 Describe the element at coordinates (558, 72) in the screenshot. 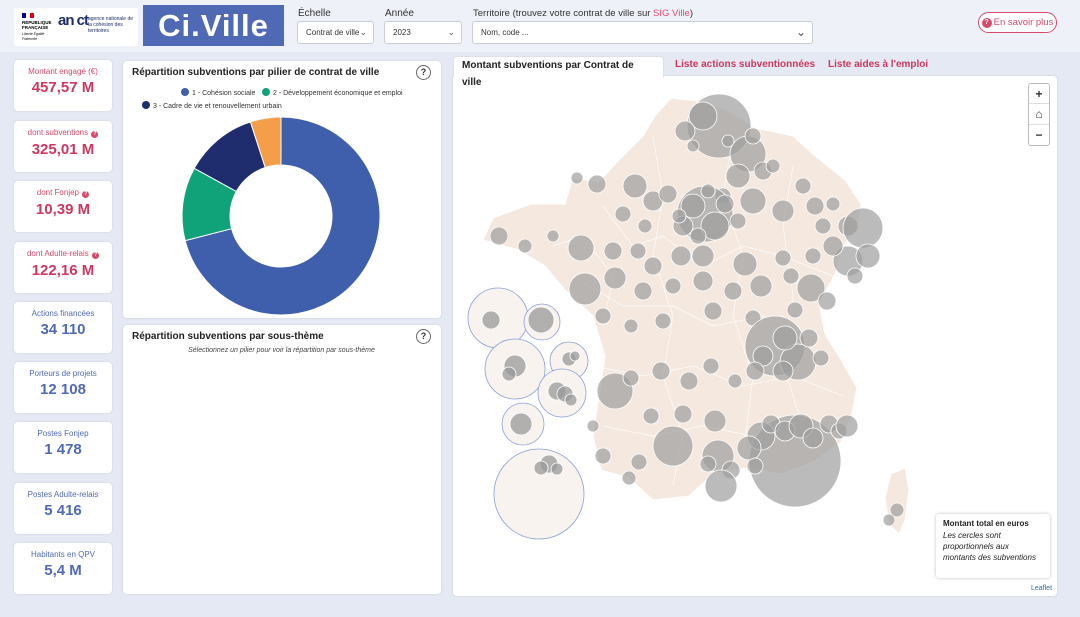

I see `tab-montant-subventions: Montant subventions par Contrat de ville` at that location.